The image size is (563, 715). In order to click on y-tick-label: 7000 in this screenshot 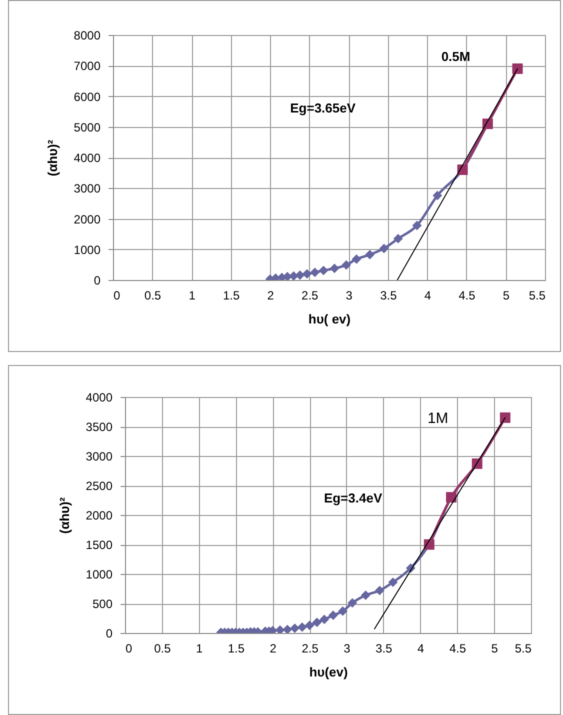, I will do `click(87, 66)`.